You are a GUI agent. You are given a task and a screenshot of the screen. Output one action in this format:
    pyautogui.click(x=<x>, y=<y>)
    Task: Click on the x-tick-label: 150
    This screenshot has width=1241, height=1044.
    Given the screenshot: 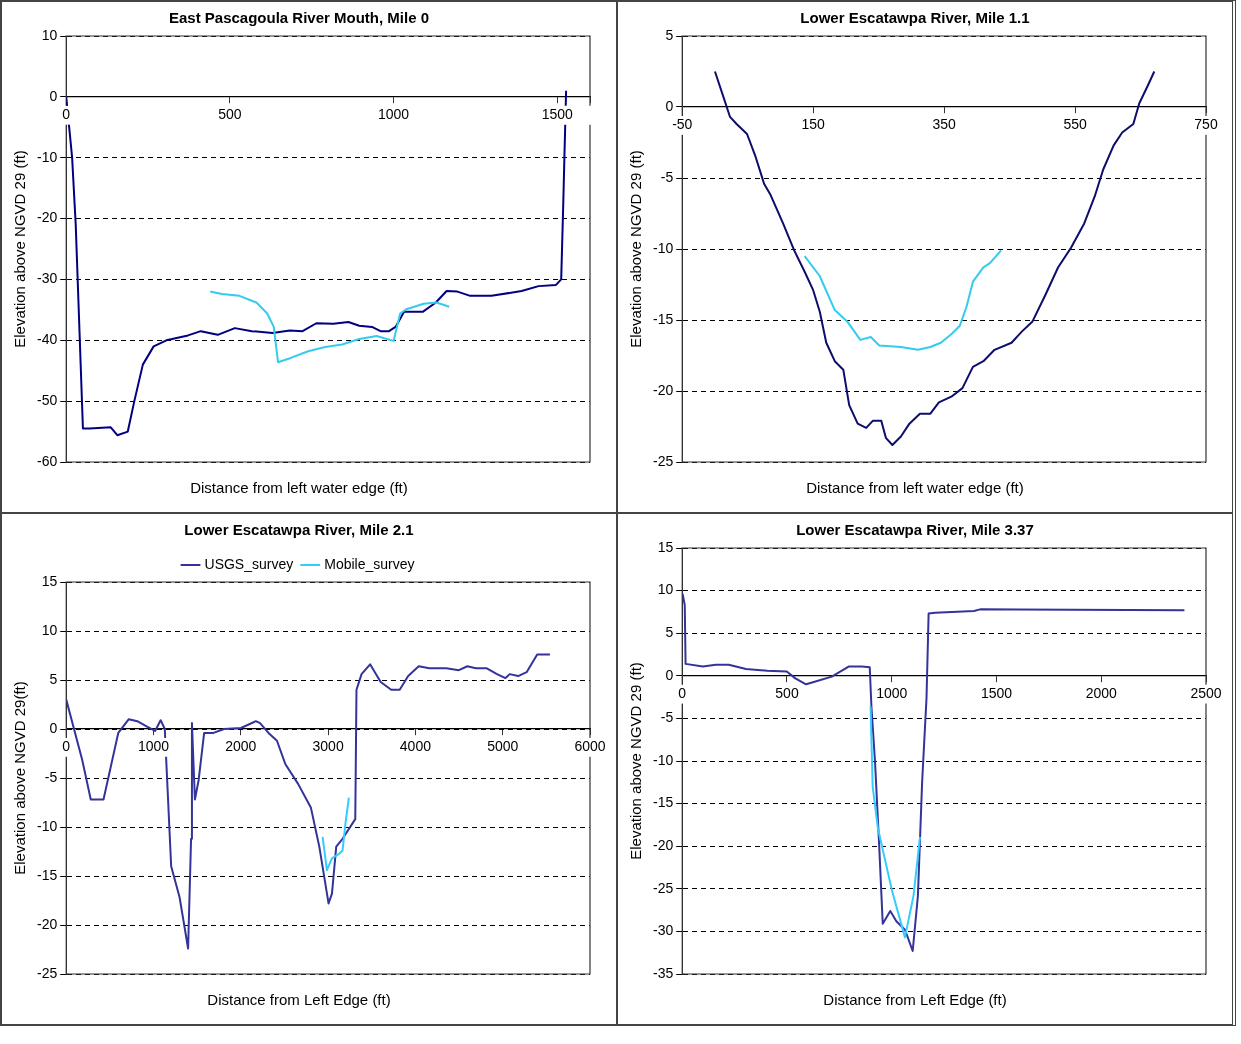 What is the action you would take?
    pyautogui.click(x=813, y=124)
    